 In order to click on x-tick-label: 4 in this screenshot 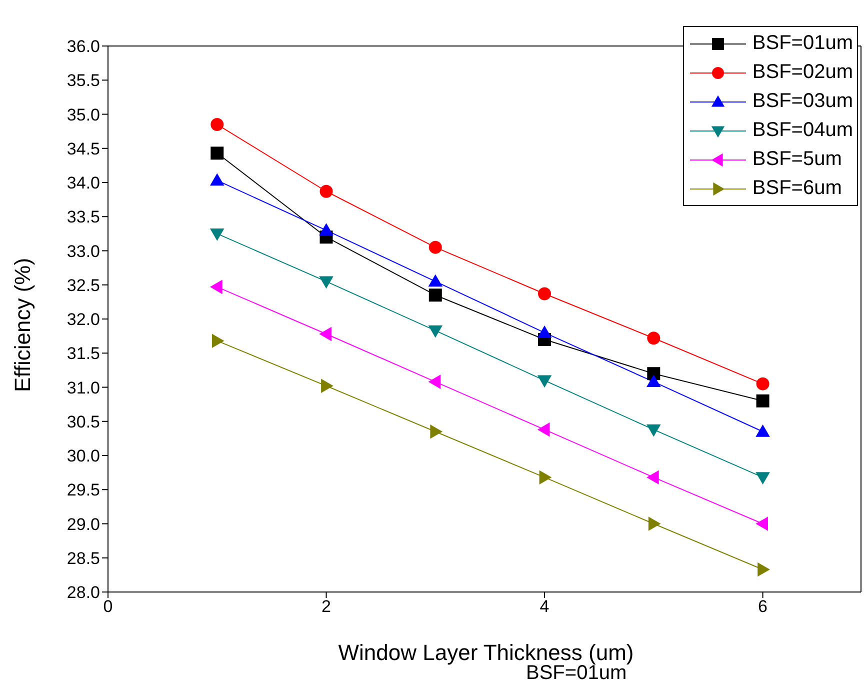, I will do `click(545, 606)`.